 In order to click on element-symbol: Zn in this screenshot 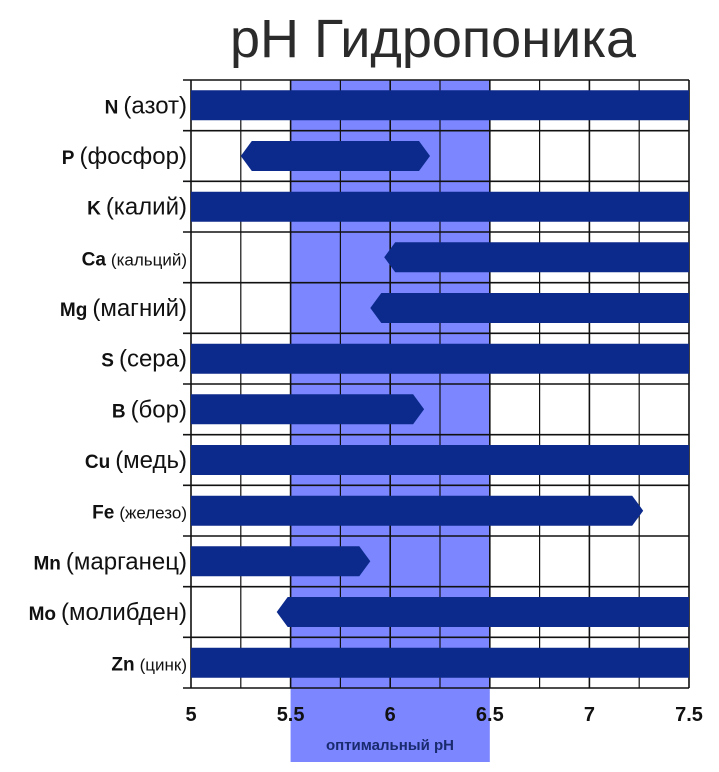, I will do `click(122, 665)`.